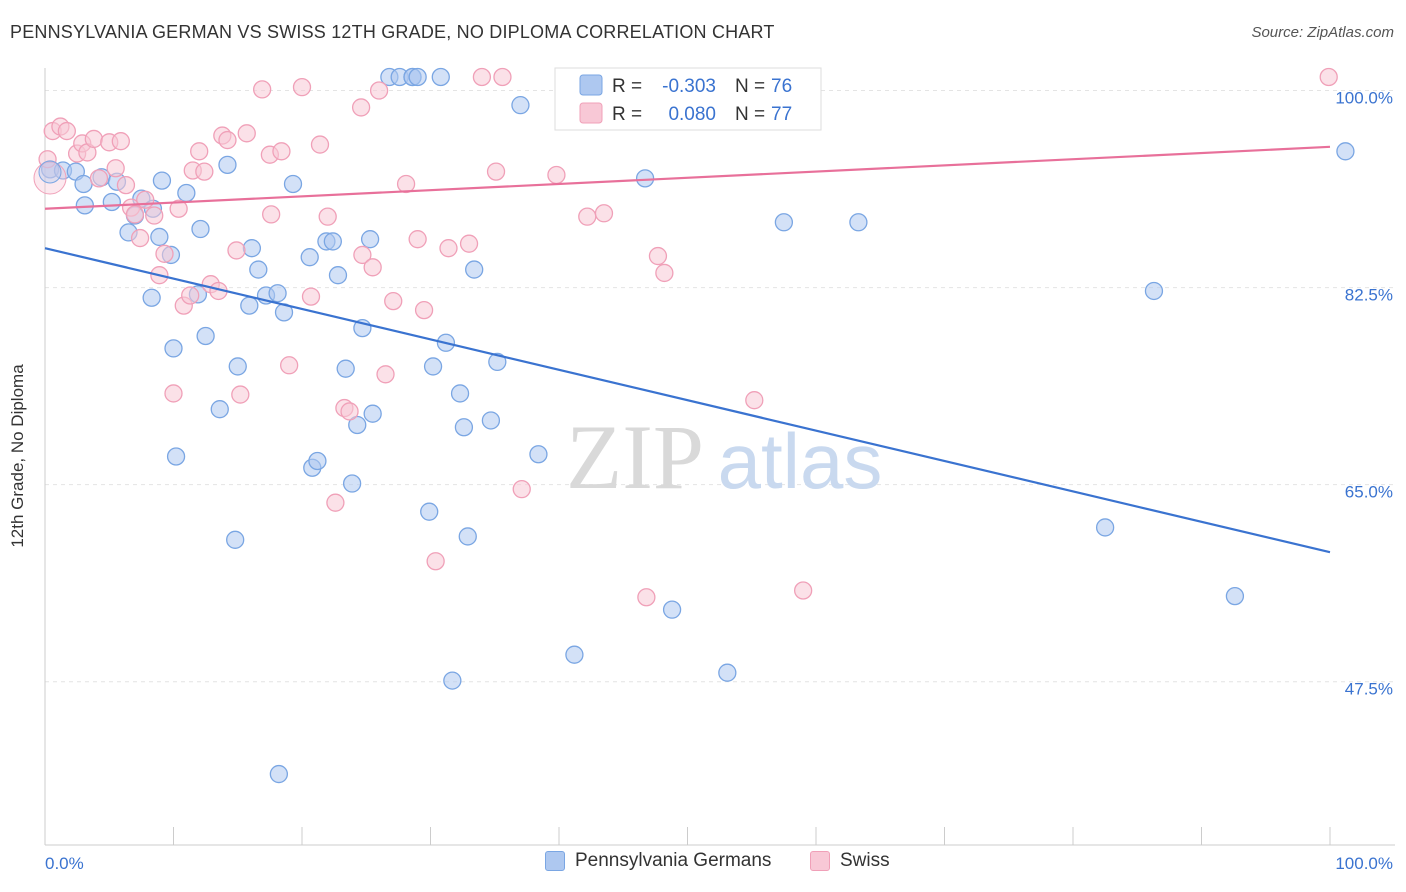 Image resolution: width=1406 pixels, height=892 pixels. Describe the element at coordinates (1322, 32) in the screenshot. I see `source-label: Source: ZipAtlas.com` at that location.